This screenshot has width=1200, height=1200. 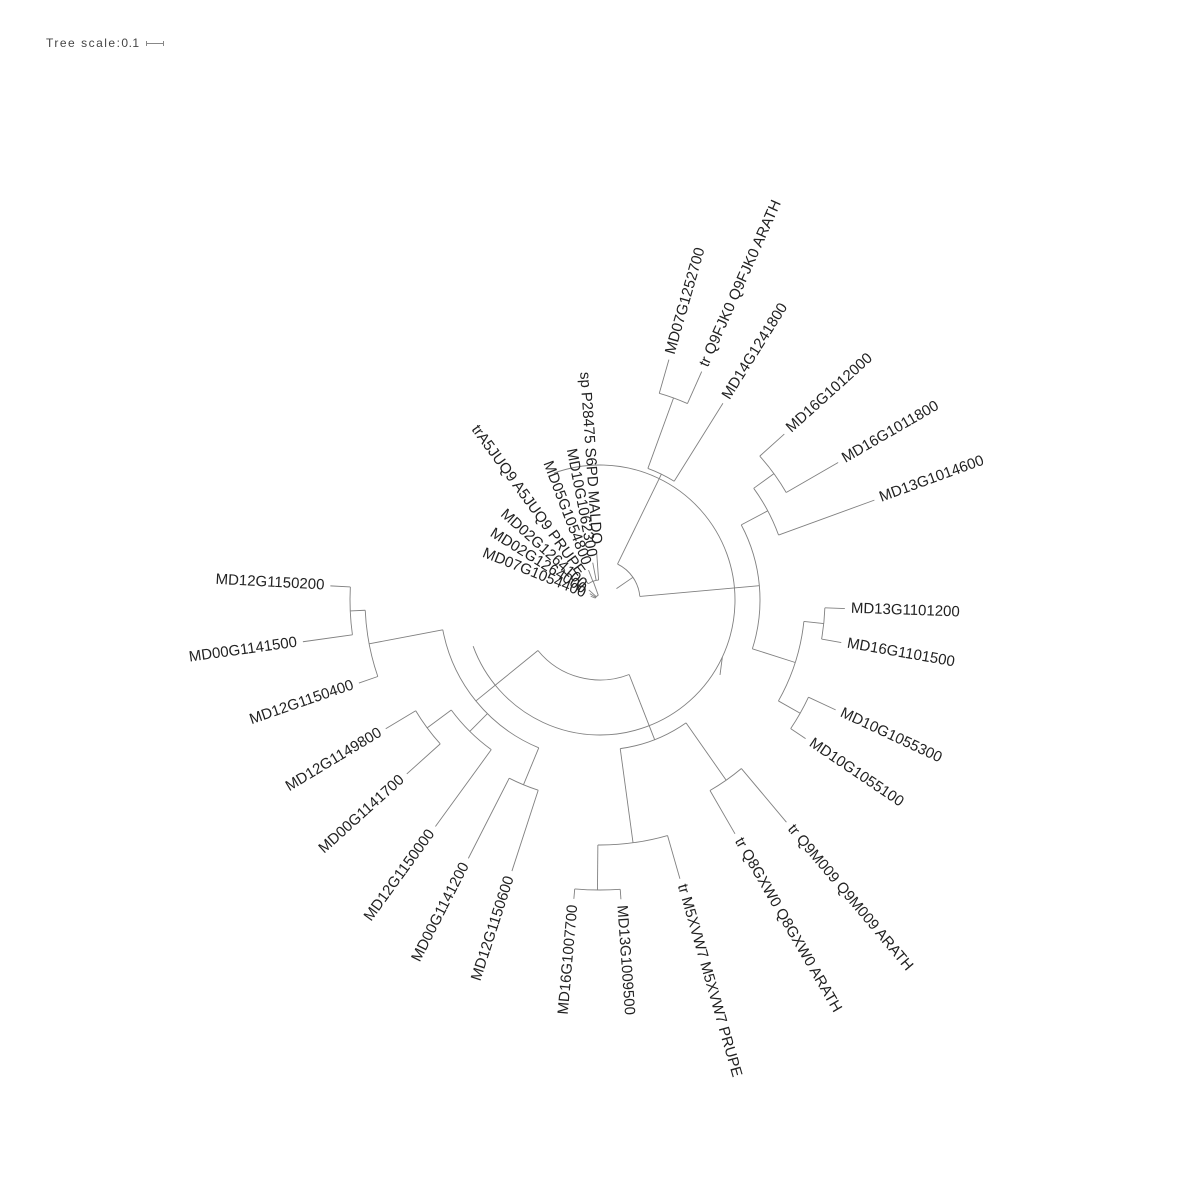 I want to click on leaf-label: MD00G1141700, so click(x=361, y=814).